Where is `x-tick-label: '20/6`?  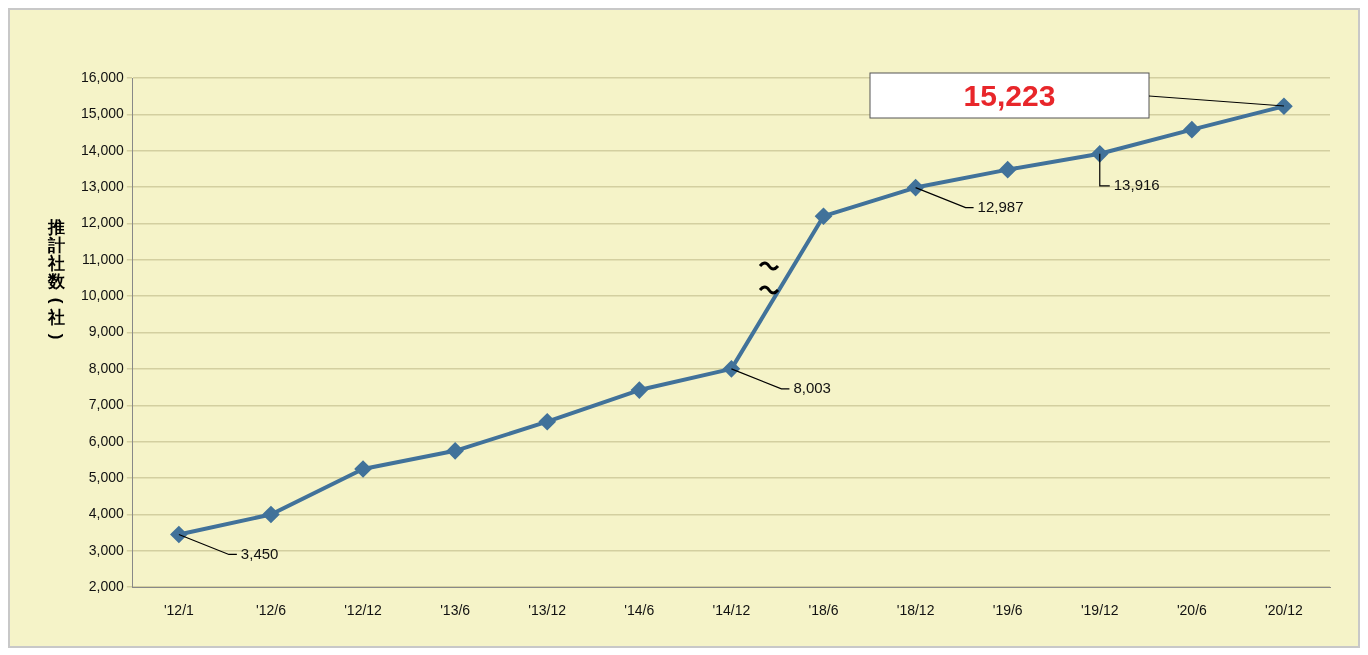 x-tick-label: '20/6 is located at coordinates (1192, 610).